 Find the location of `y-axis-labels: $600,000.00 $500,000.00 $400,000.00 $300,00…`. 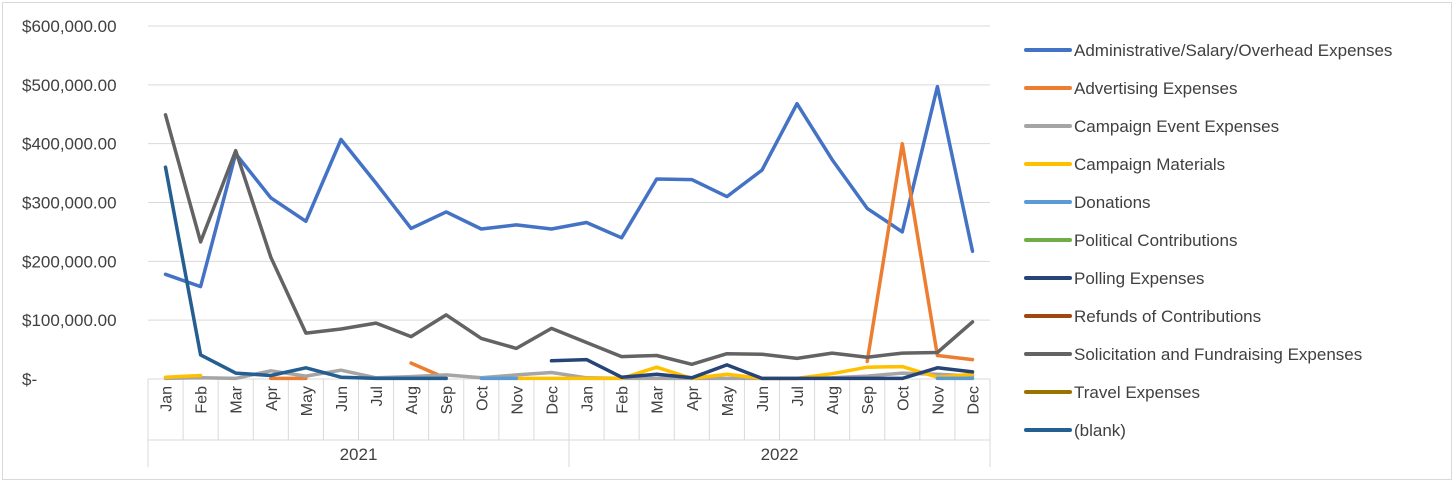

y-axis-labels: $600,000.00 $500,000.00 $400,000.00 $300,00… is located at coordinates (69, 203).